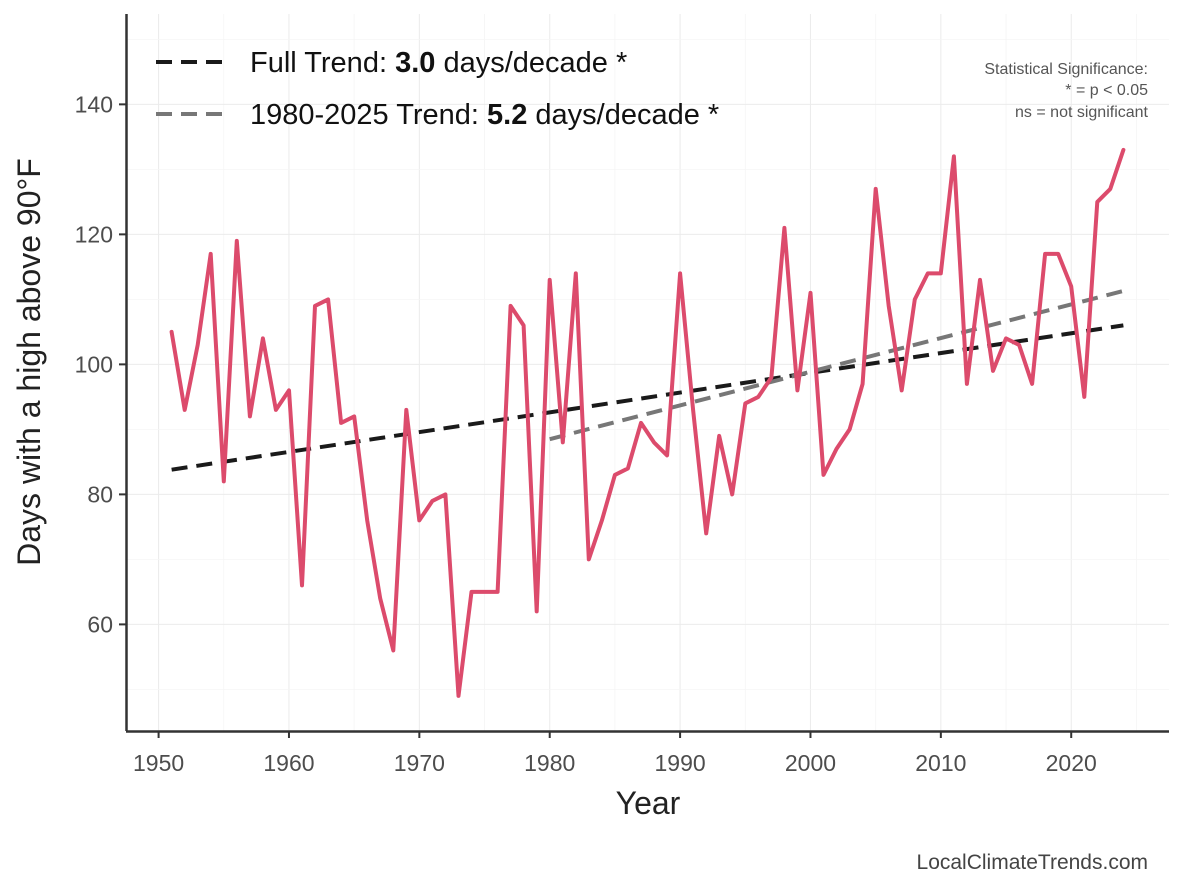 The height and width of the screenshot is (889, 1184). What do you see at coordinates (1066, 69) in the screenshot?
I see `significance-note-title: Statistical Significance:` at bounding box center [1066, 69].